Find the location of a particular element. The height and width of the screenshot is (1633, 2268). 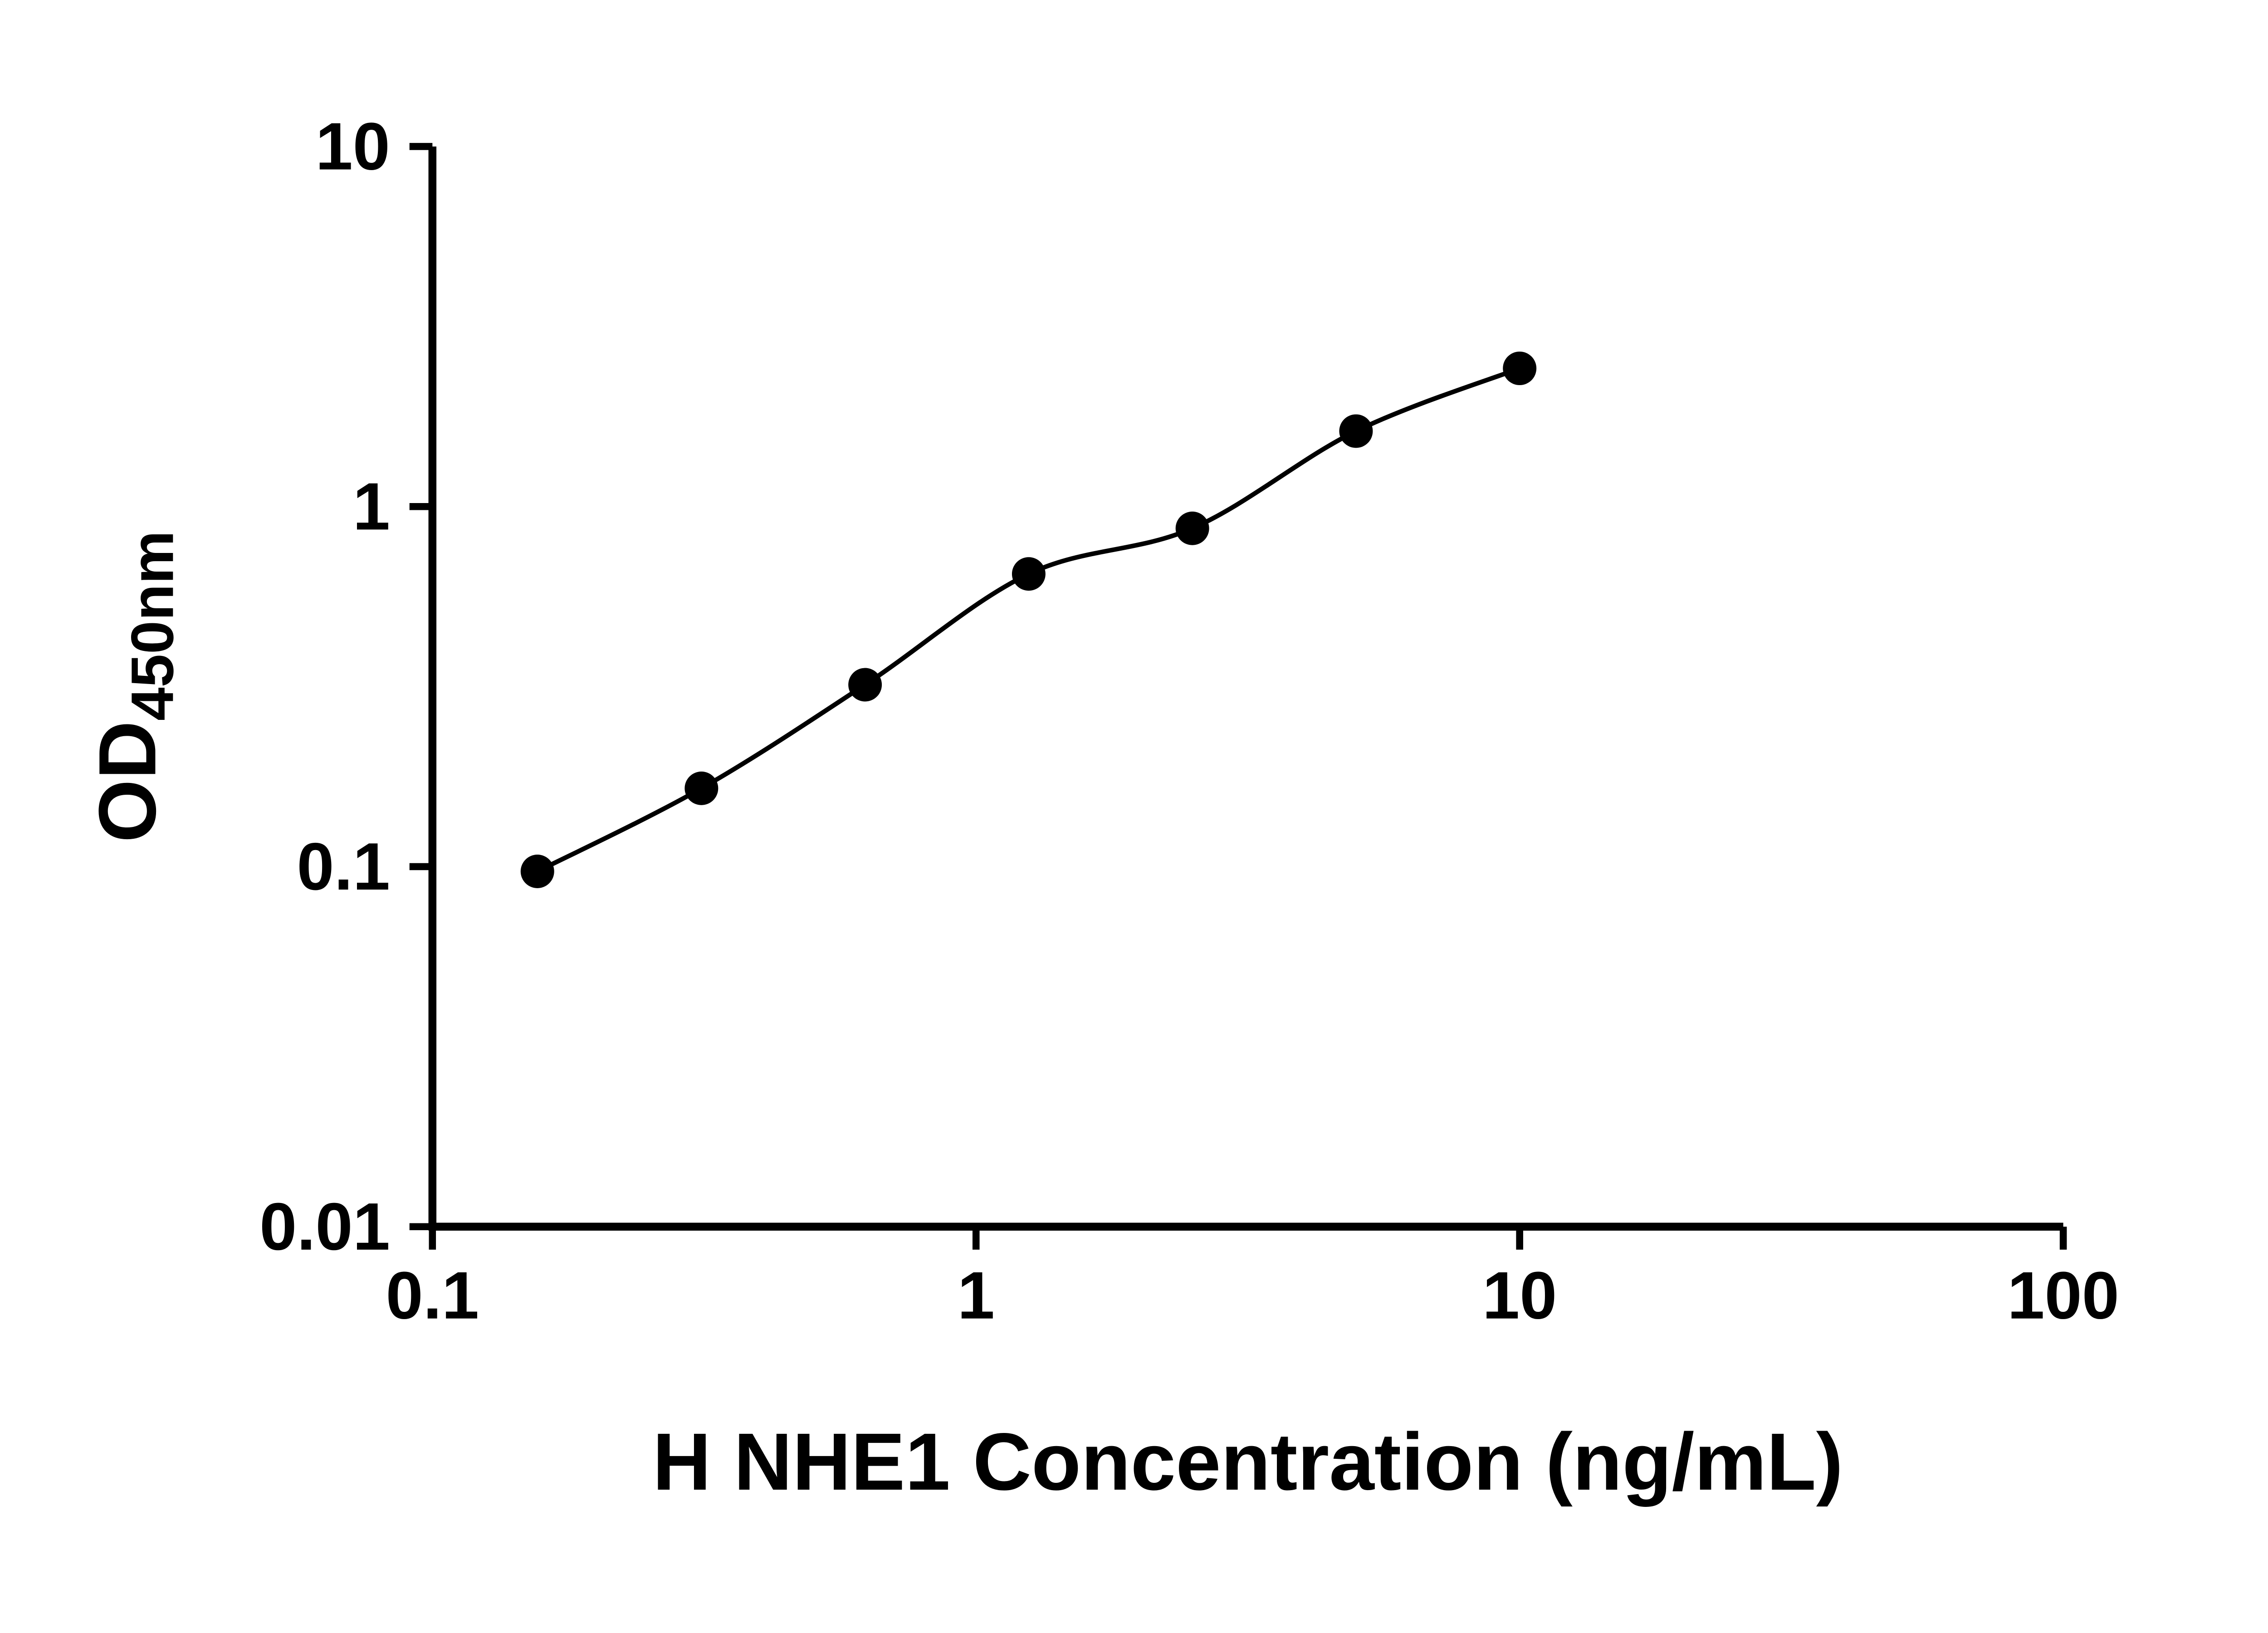

x-tick-label: 10 is located at coordinates (1519, 1295).